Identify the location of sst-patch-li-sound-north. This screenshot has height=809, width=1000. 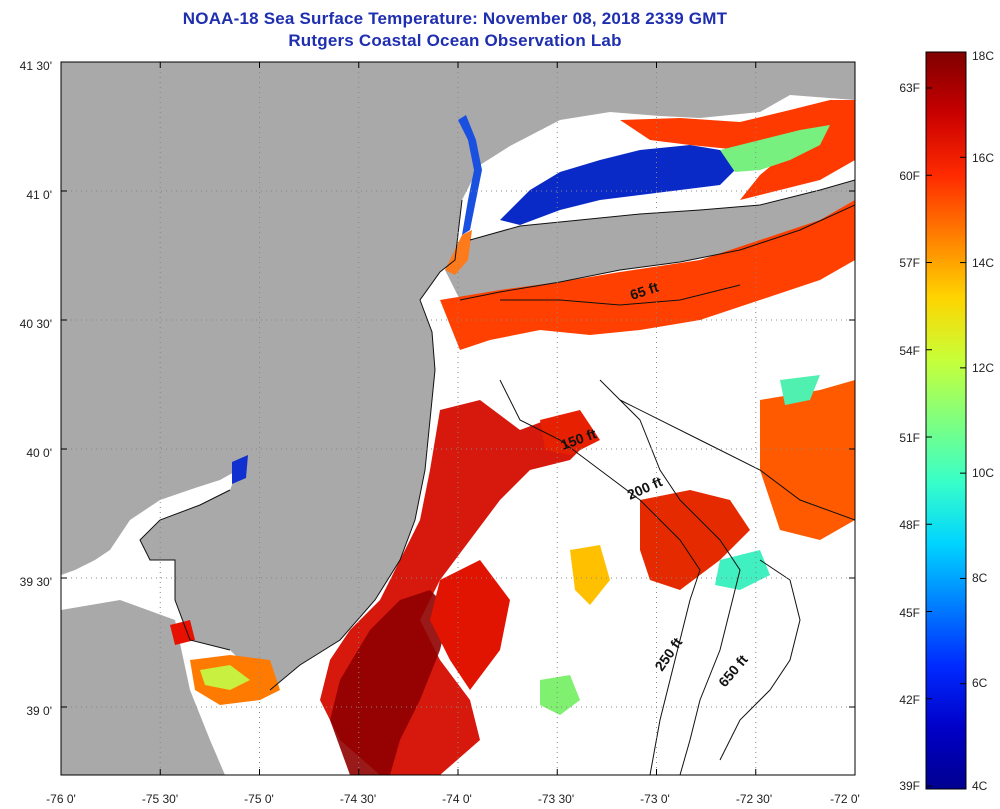
(737, 150).